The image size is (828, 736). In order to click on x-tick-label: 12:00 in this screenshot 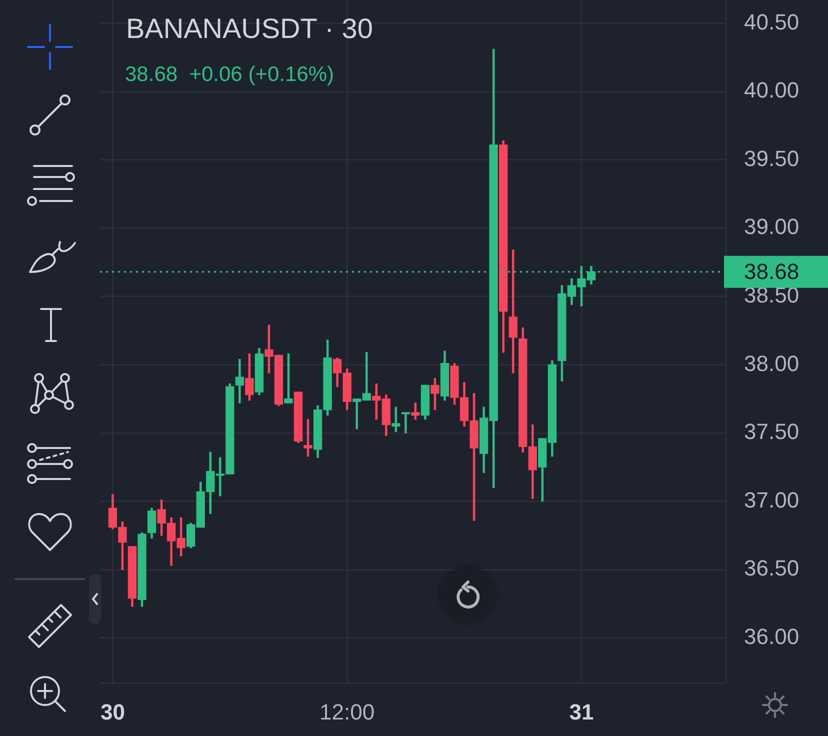, I will do `click(347, 711)`.